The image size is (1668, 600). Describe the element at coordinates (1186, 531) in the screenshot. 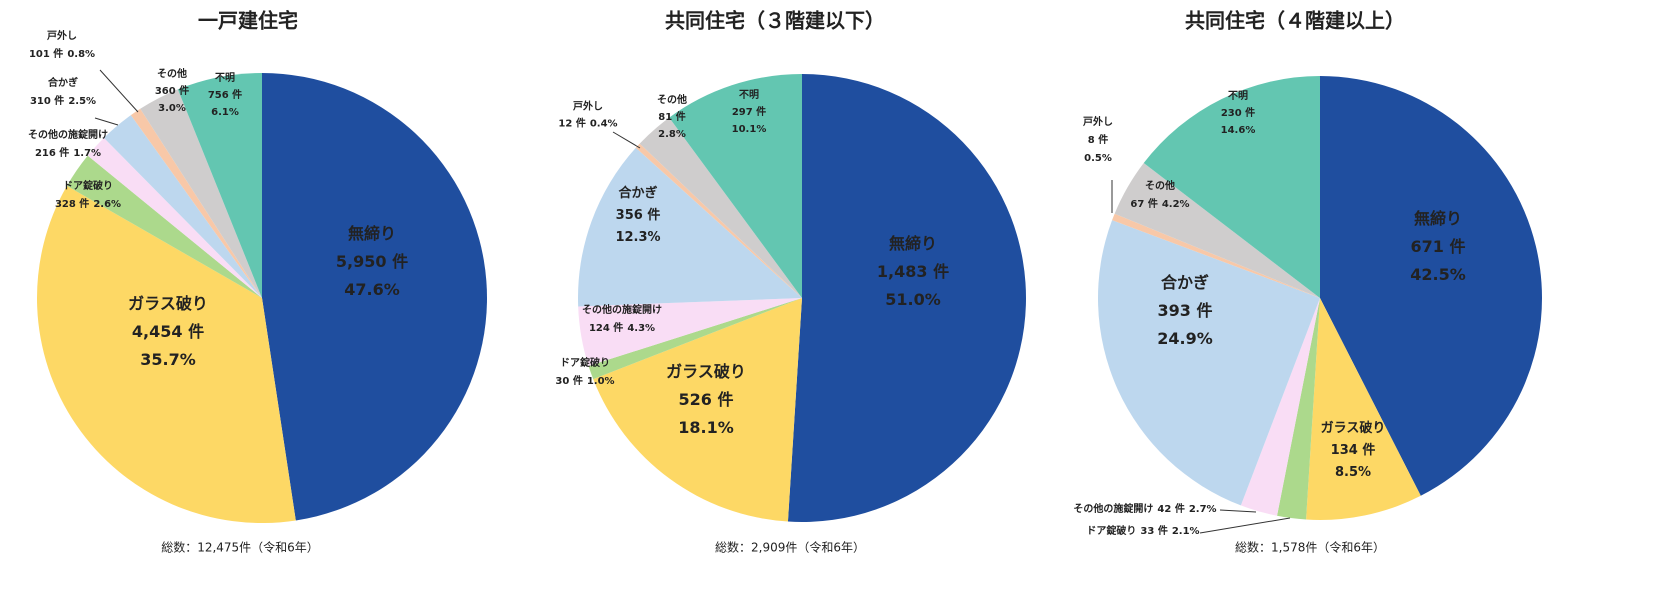

I see `label-part: 2.1%` at that location.